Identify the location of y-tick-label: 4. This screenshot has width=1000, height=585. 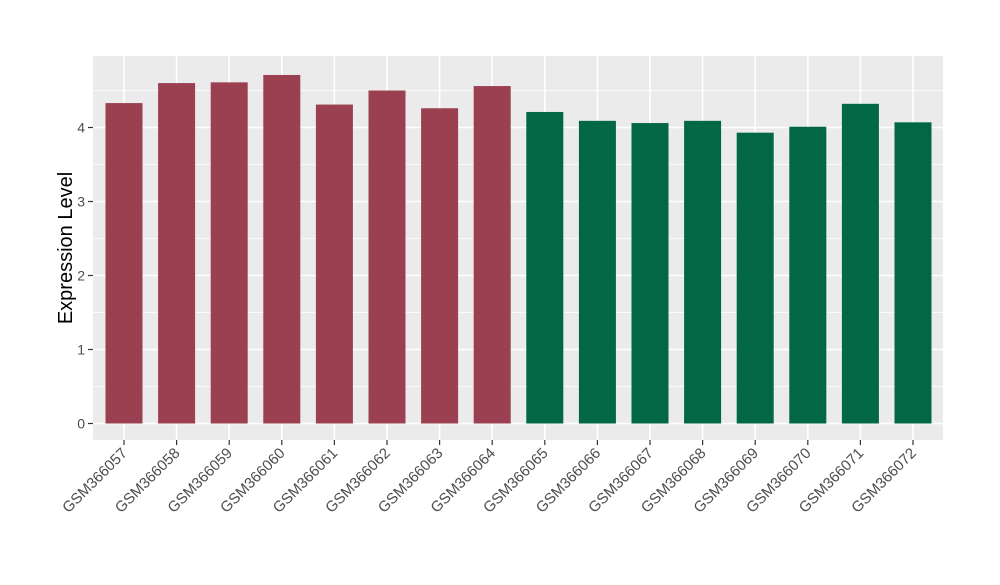
(81, 128).